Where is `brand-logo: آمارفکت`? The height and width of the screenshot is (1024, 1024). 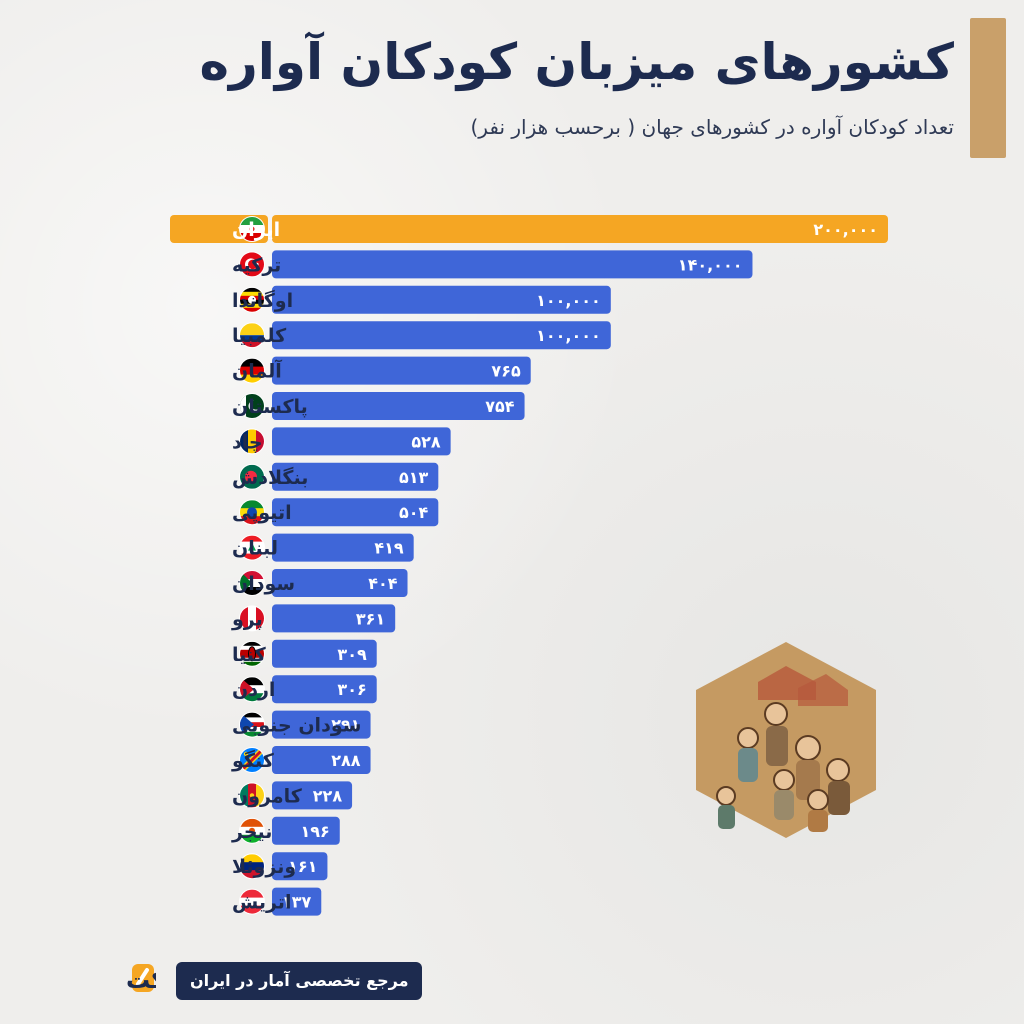 brand-logo: آمارفکت is located at coordinates (141, 979).